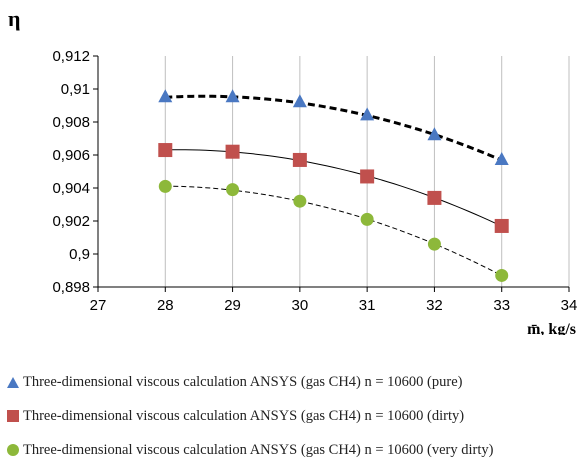 This screenshot has width=580, height=468. What do you see at coordinates (71, 155) in the screenshot?
I see `y-tick-label: 0,906` at bounding box center [71, 155].